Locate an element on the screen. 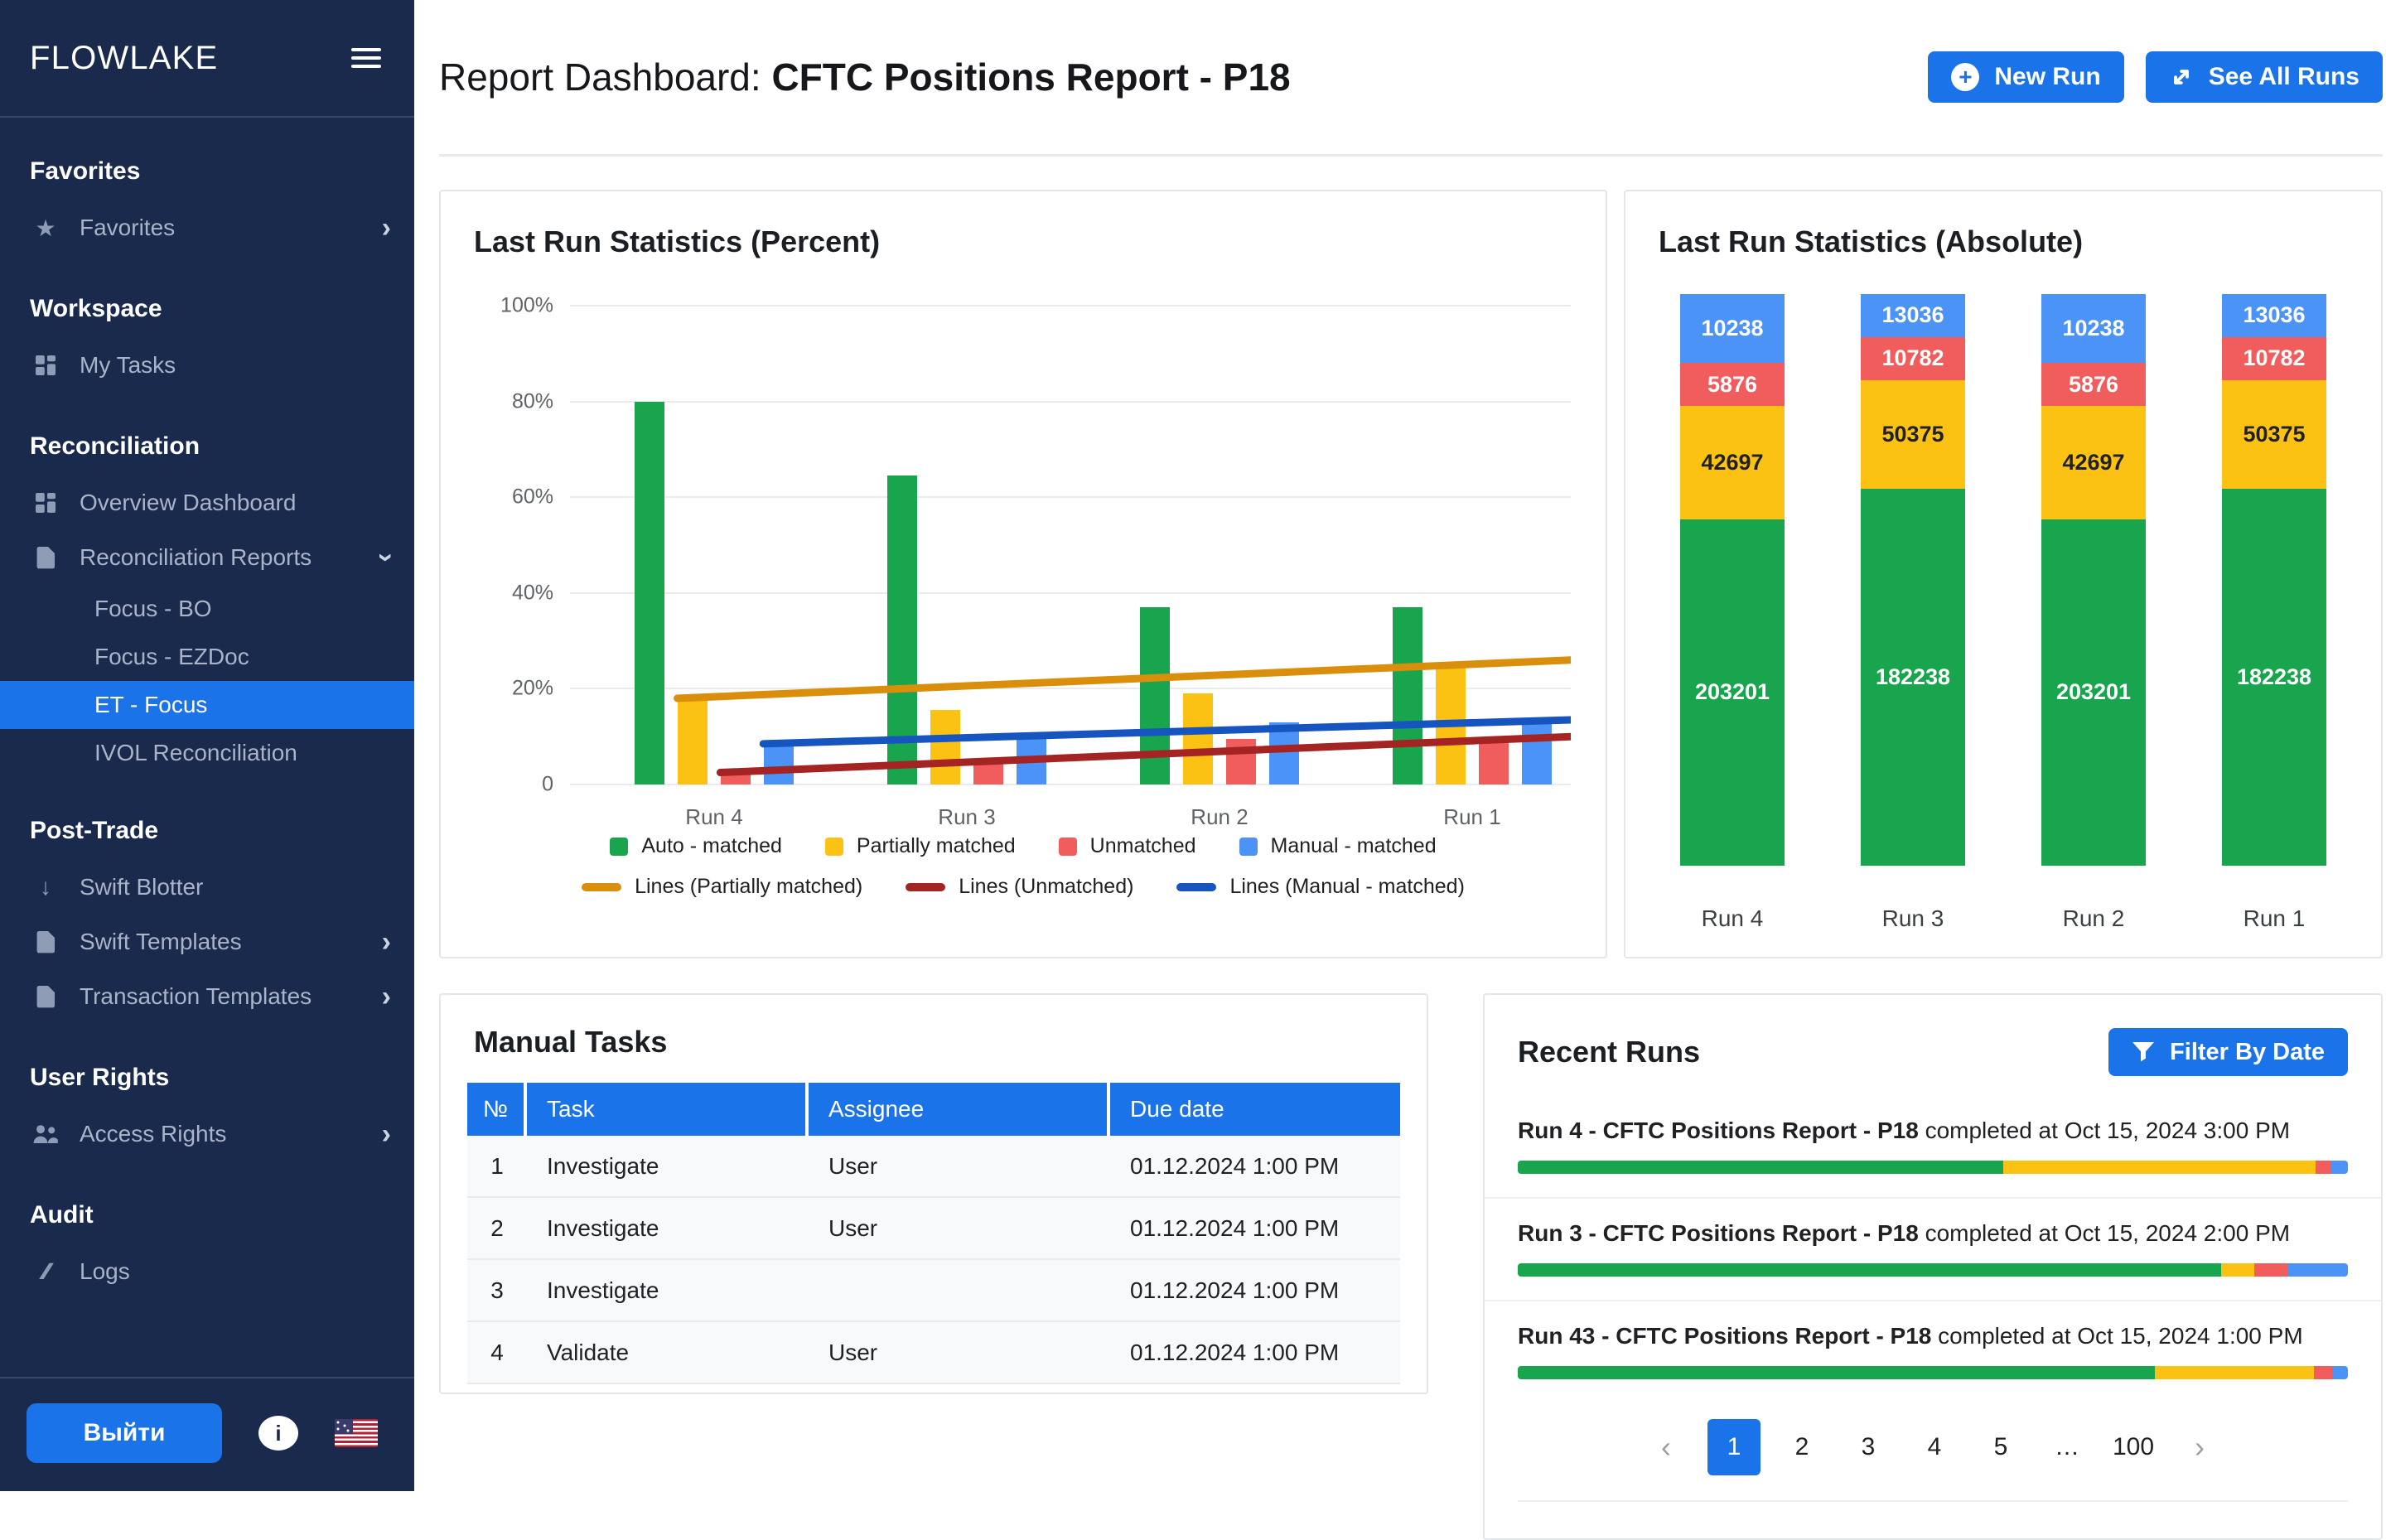 The width and height of the screenshot is (2386, 1540). x-axis-label: Run 3 is located at coordinates (967, 816).